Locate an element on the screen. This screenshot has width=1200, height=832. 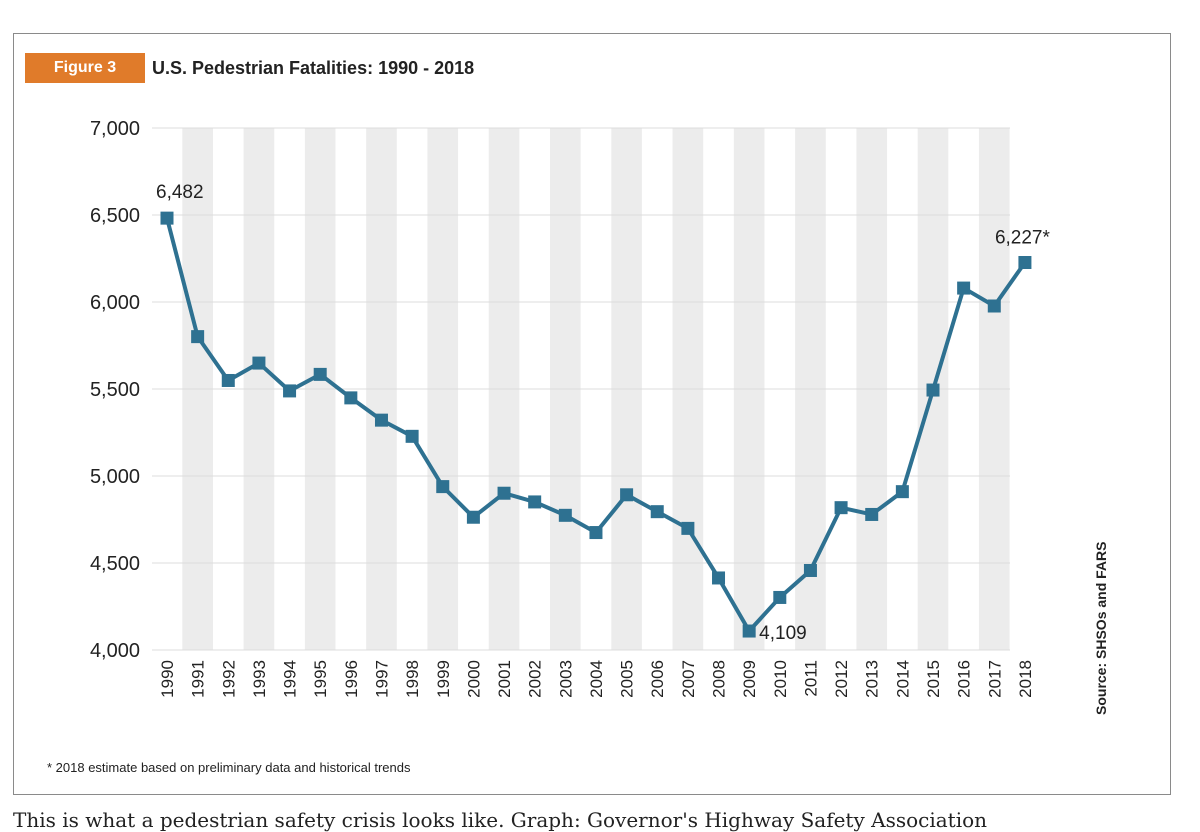
x-tick-label: 1993 is located at coordinates (259, 679).